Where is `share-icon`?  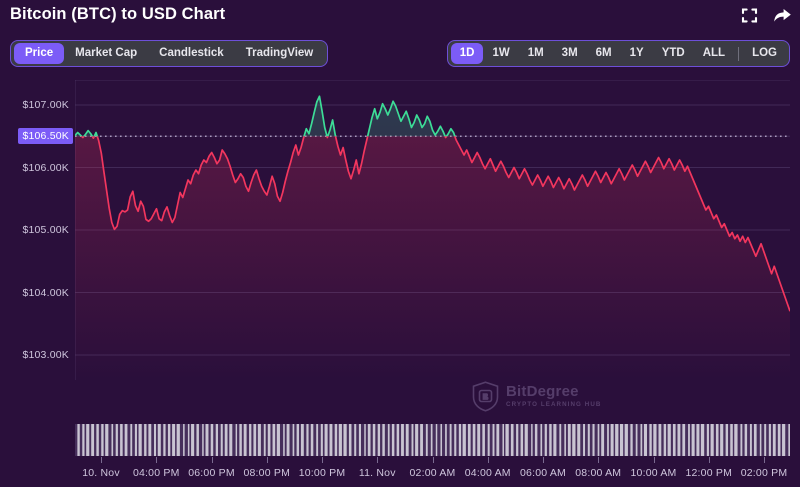 share-icon is located at coordinates (782, 15).